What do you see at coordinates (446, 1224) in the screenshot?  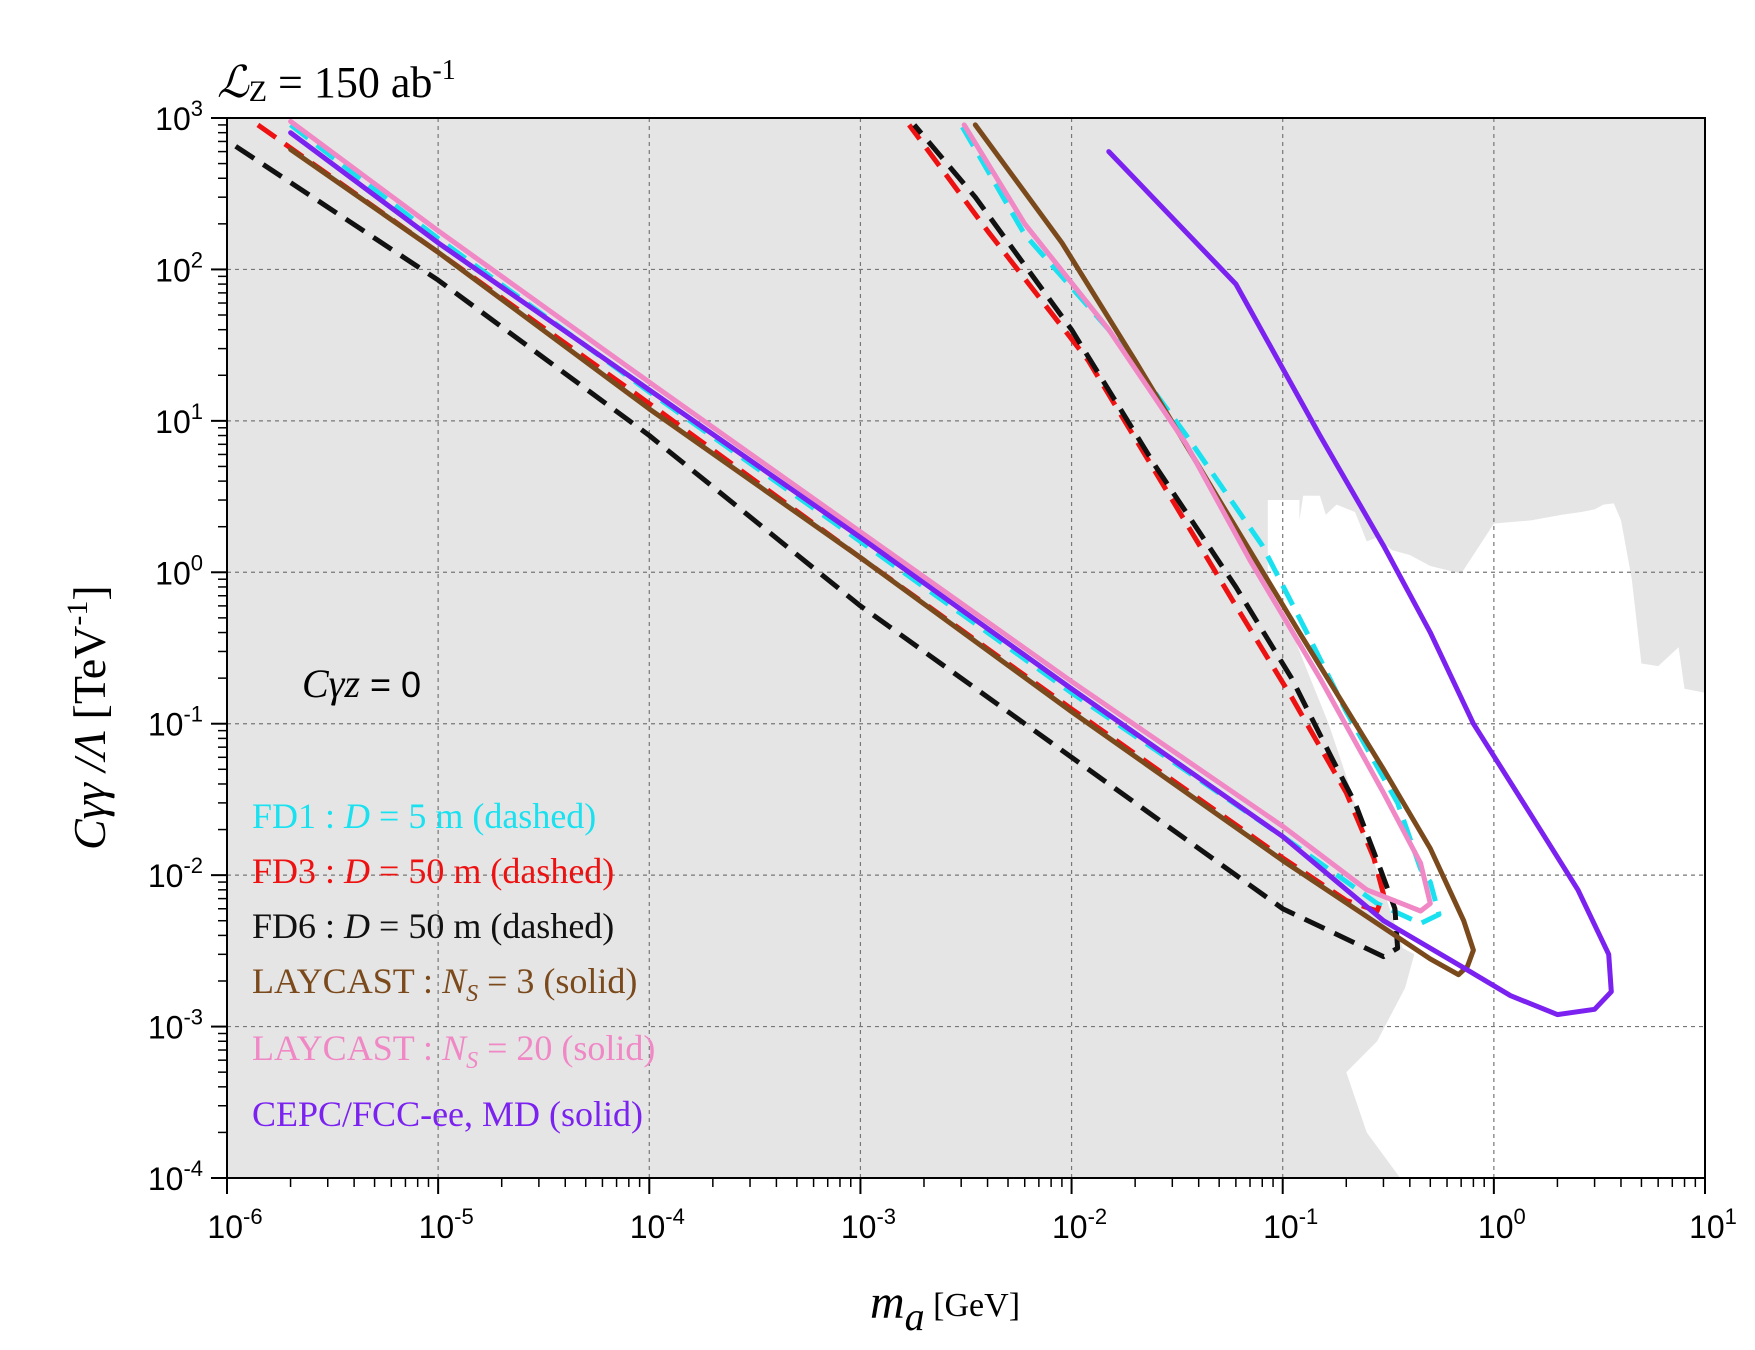 I see `x-tick-label: 10⁻⁵` at bounding box center [446, 1224].